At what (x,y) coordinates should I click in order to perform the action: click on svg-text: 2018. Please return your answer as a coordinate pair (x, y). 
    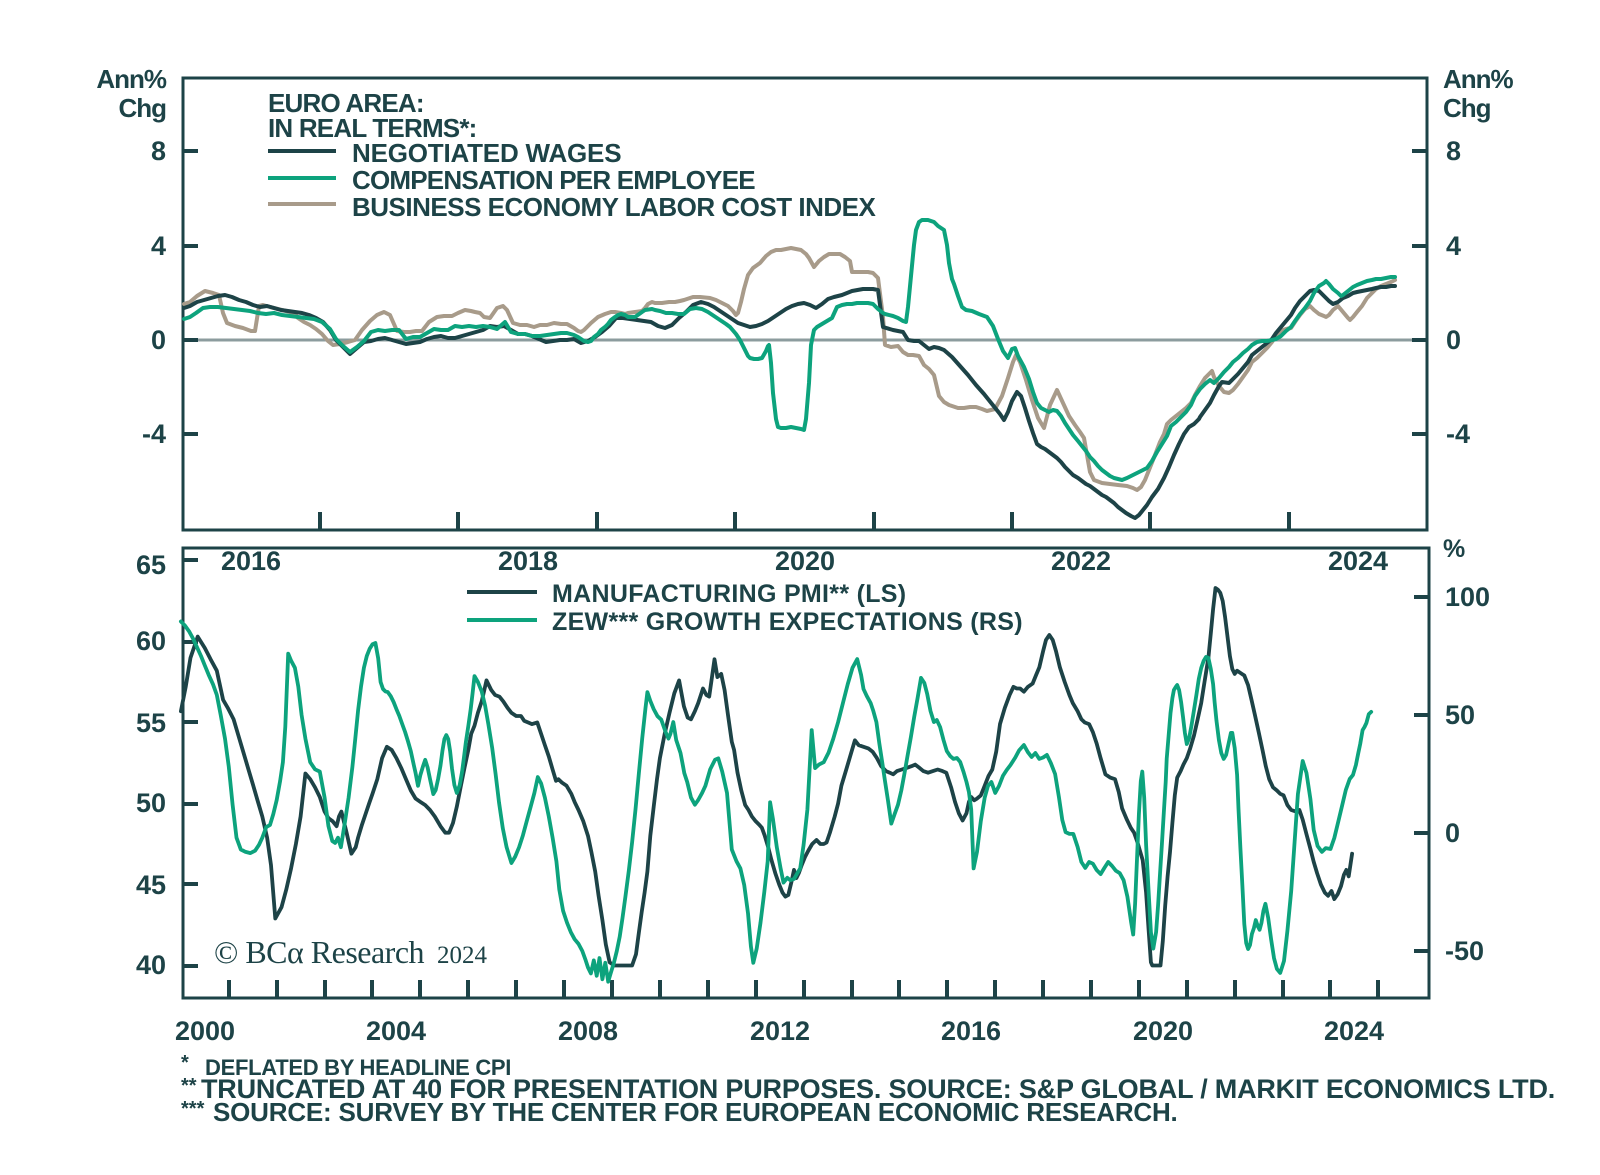
    Looking at the image, I should click on (528, 561).